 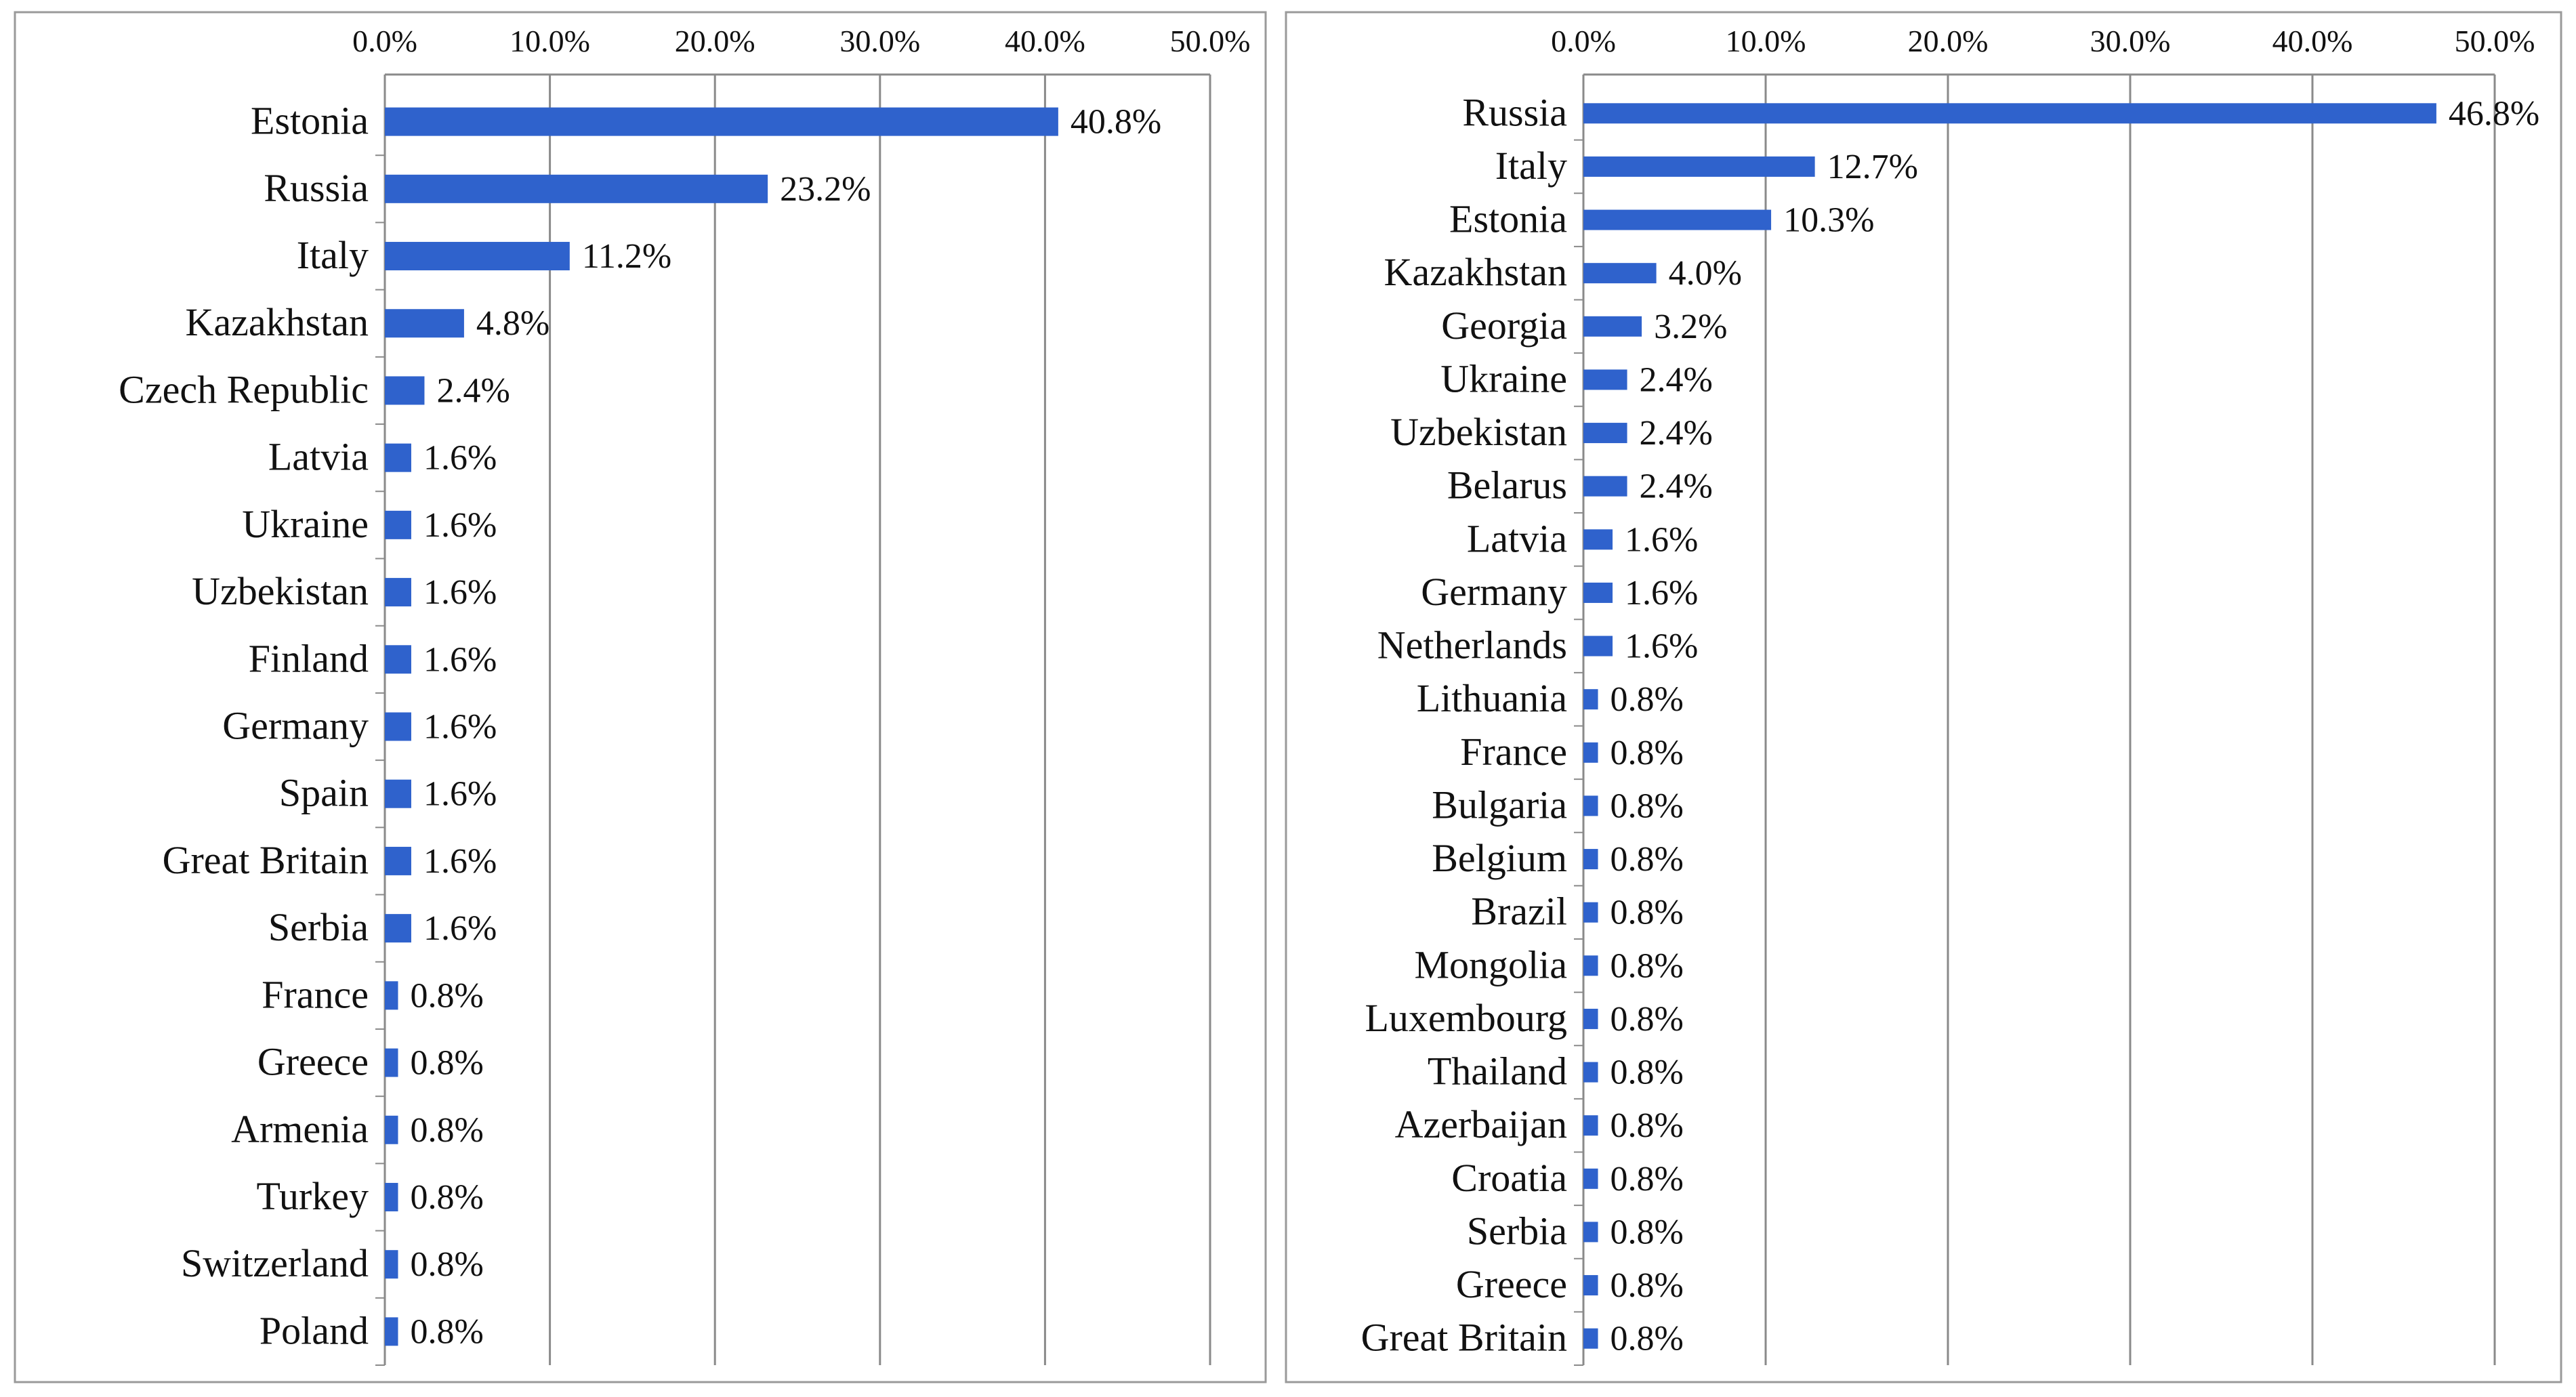 What do you see at coordinates (2494, 113) in the screenshot?
I see `data-label: 46.8%` at bounding box center [2494, 113].